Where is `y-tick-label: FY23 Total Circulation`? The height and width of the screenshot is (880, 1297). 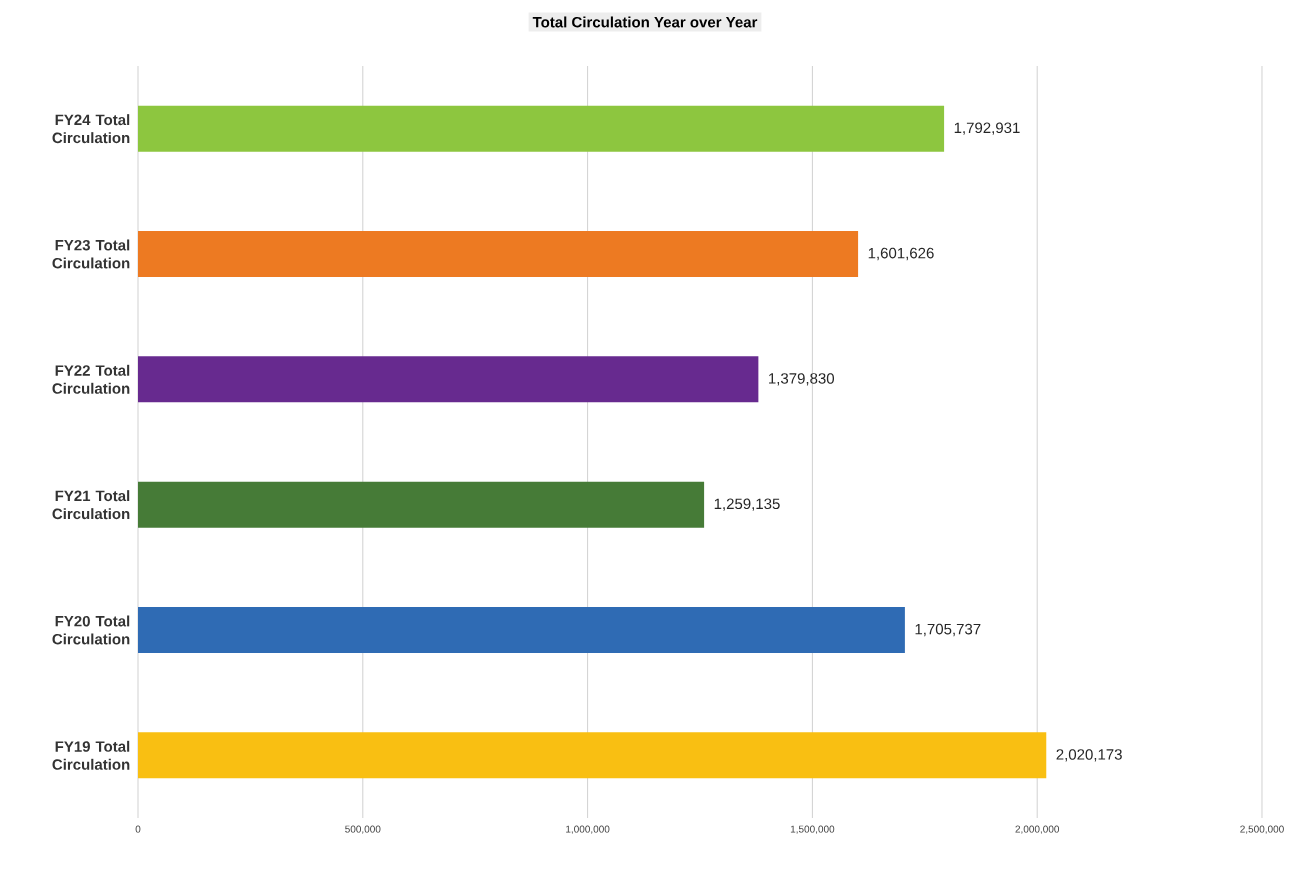
y-tick-label: FY23 Total Circulation is located at coordinates (91, 254).